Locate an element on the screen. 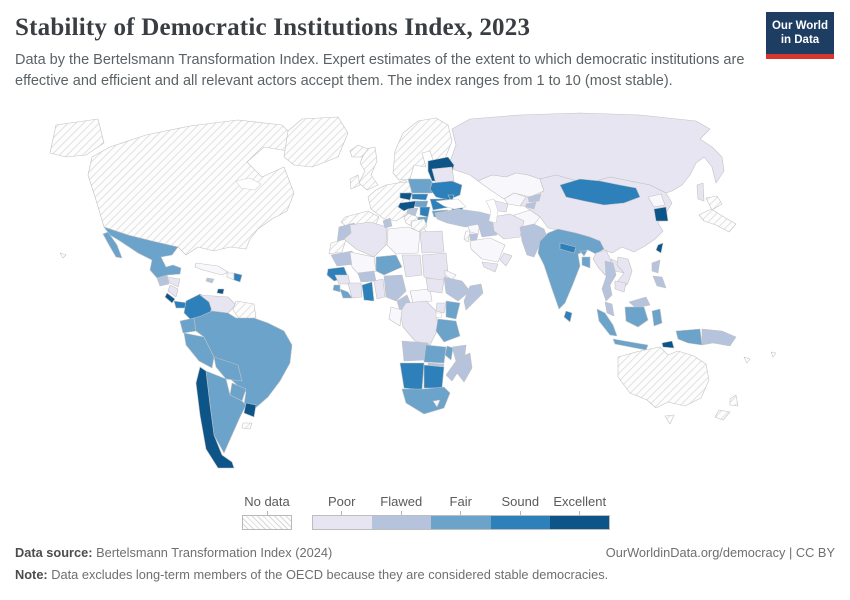 Image resolution: width=850 pixels, height=600 pixels. country-zambia is located at coordinates (435, 354).